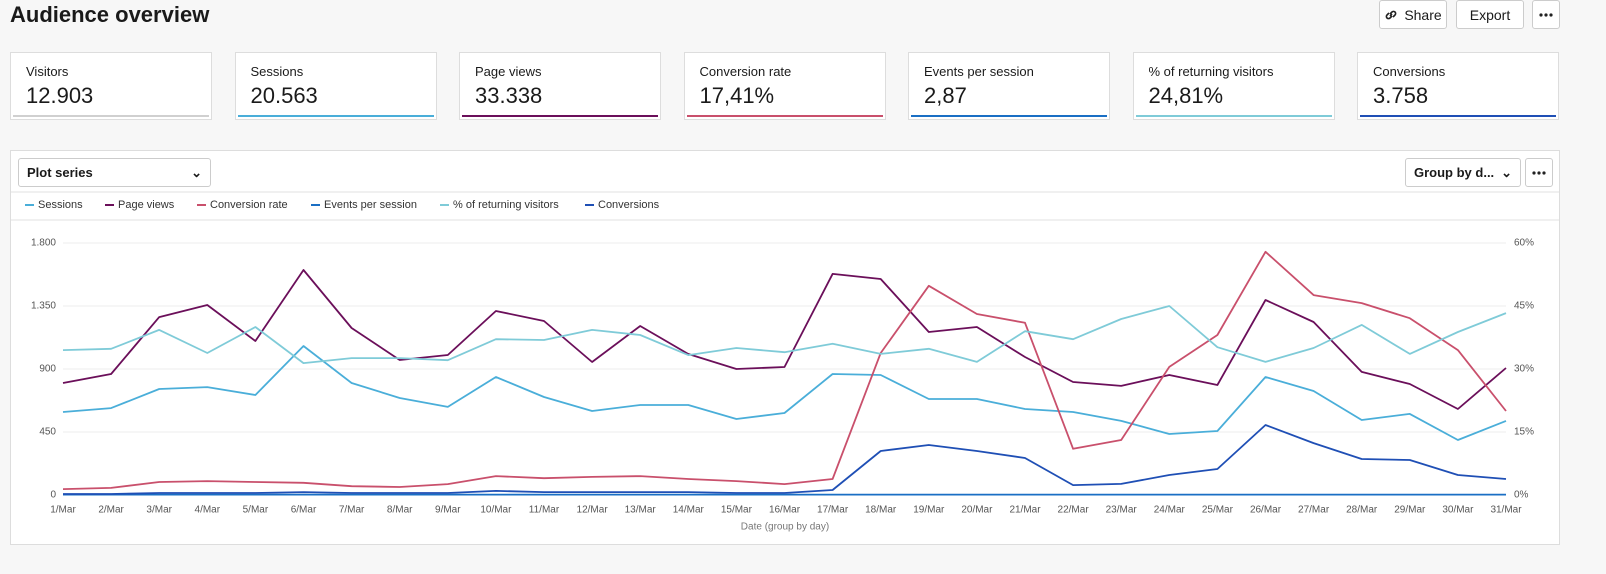 This screenshot has height=574, width=1606. Describe the element at coordinates (110, 14) in the screenshot. I see `page-title: Audience overview` at that location.